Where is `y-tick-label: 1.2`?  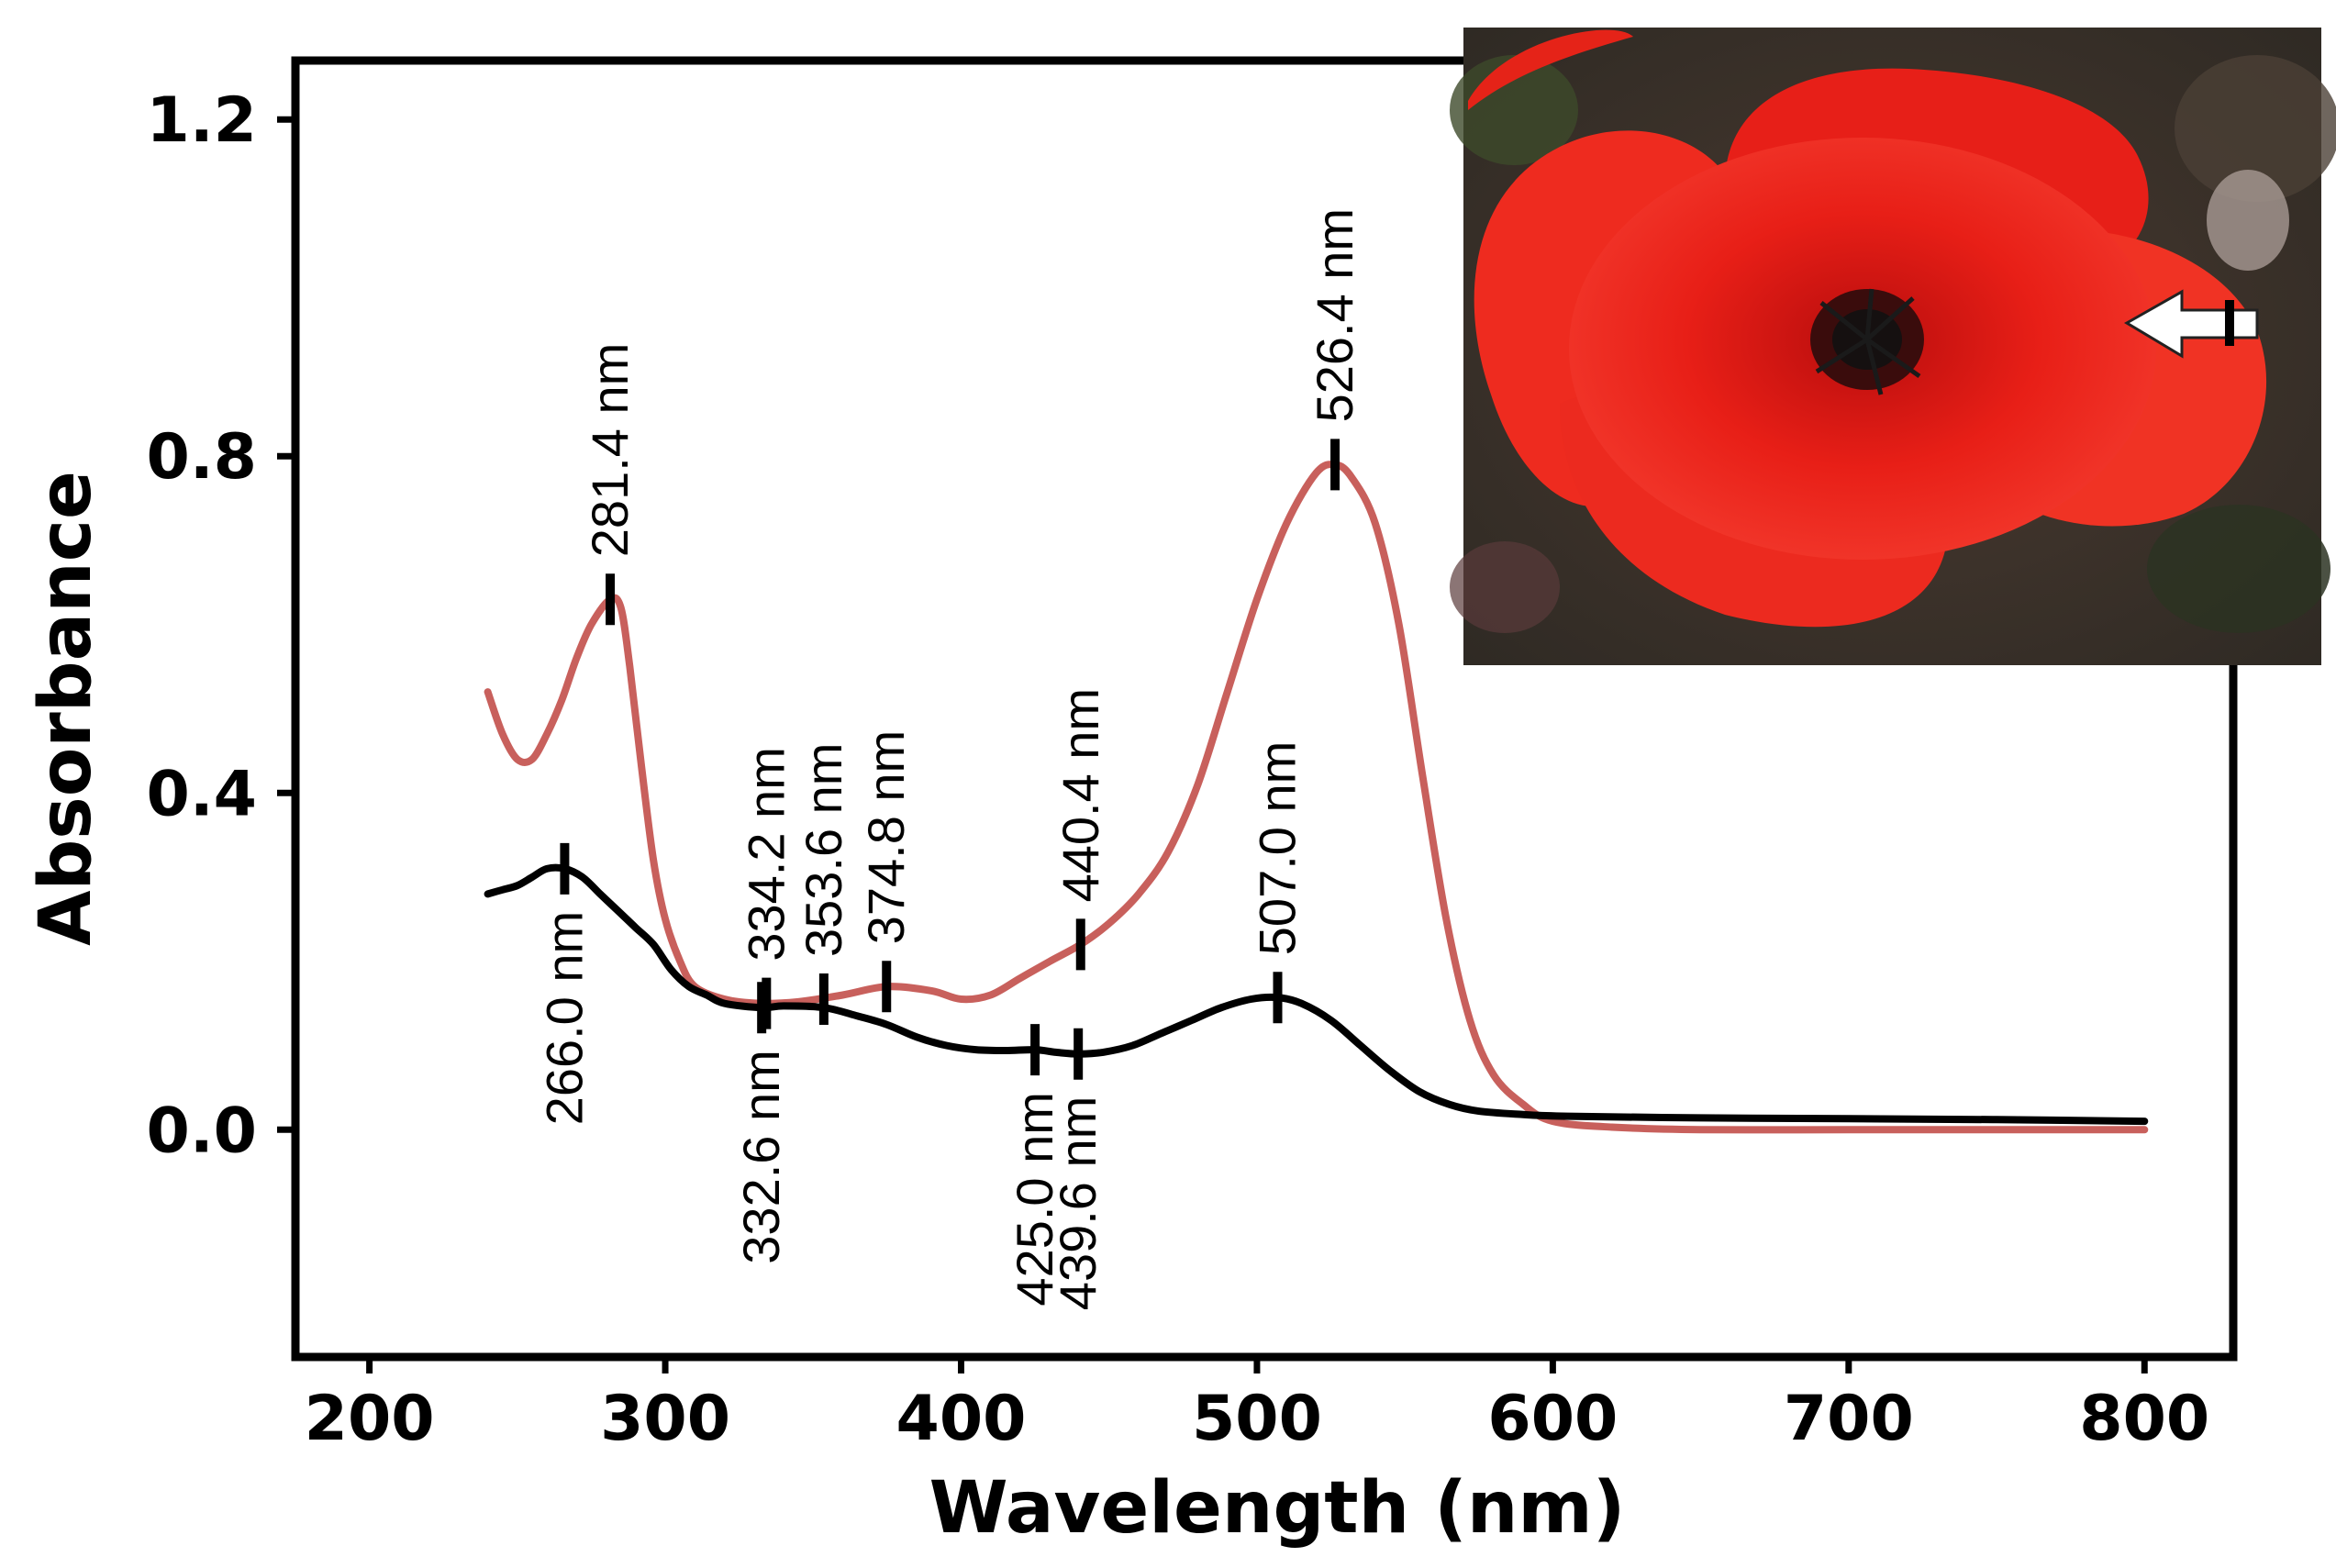
y-tick-label: 1.2 is located at coordinates (202, 120).